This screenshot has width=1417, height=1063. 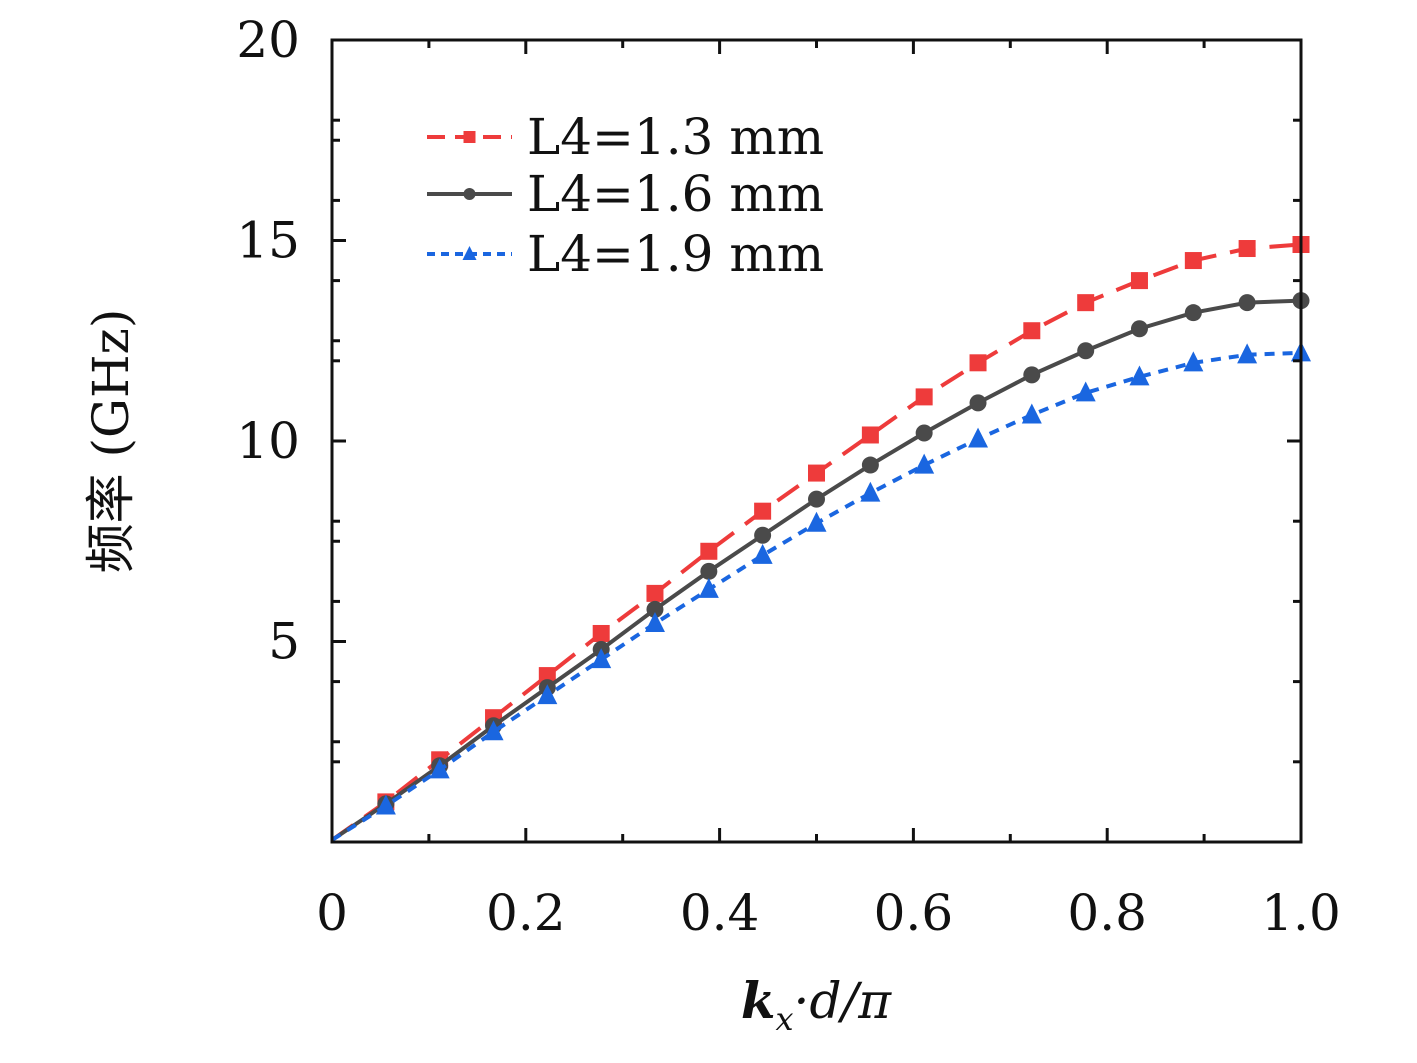 I want to click on x-tick-label: 1.0, so click(x=1301, y=913).